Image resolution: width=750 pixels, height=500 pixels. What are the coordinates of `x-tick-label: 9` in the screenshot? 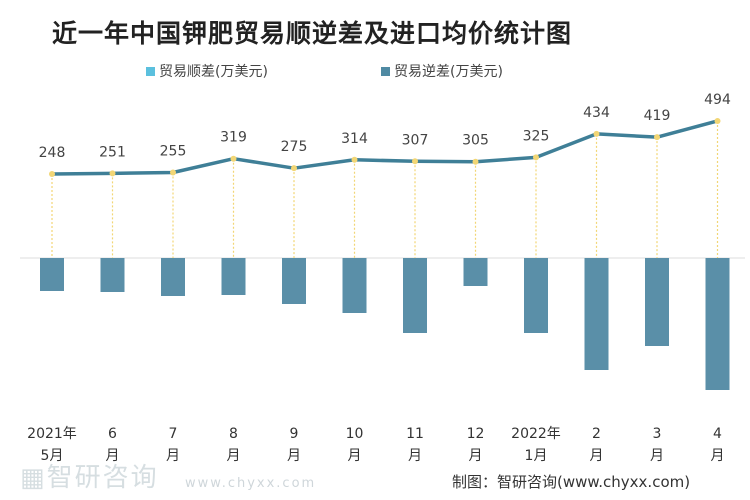 It's located at (294, 434).